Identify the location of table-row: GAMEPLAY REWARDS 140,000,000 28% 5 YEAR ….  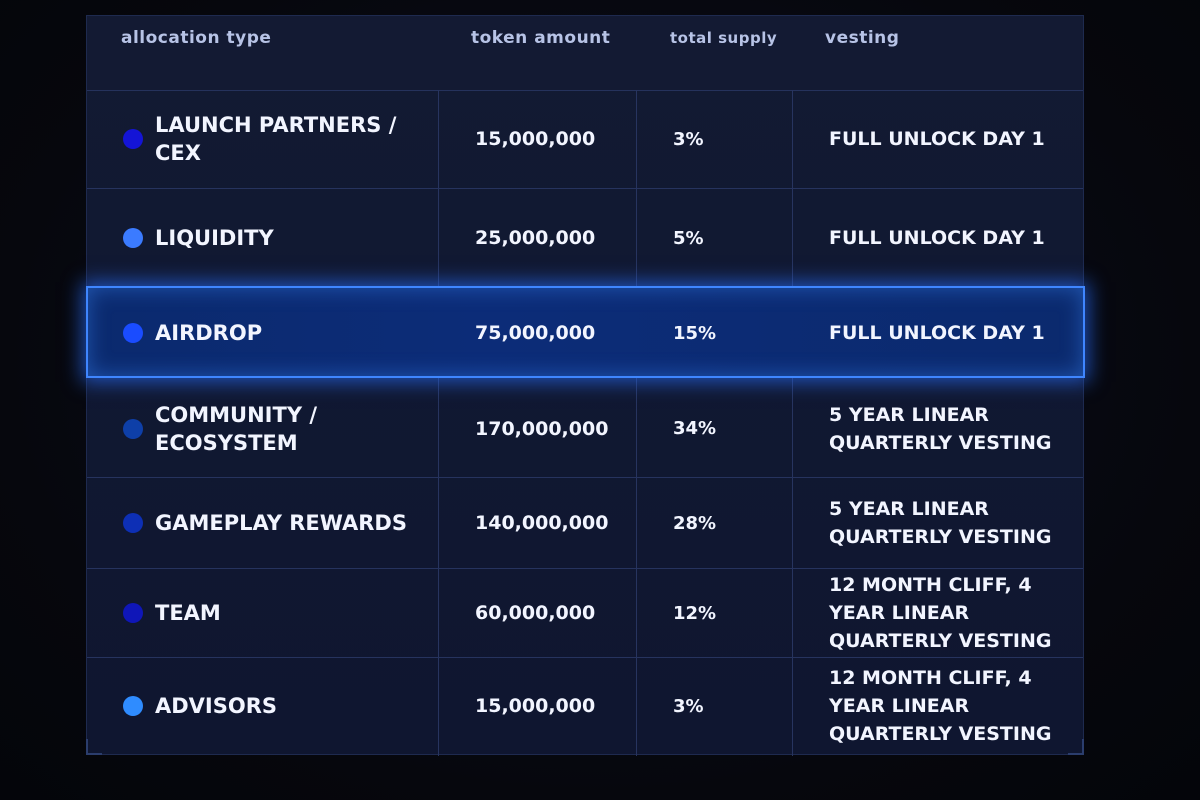
(585, 523).